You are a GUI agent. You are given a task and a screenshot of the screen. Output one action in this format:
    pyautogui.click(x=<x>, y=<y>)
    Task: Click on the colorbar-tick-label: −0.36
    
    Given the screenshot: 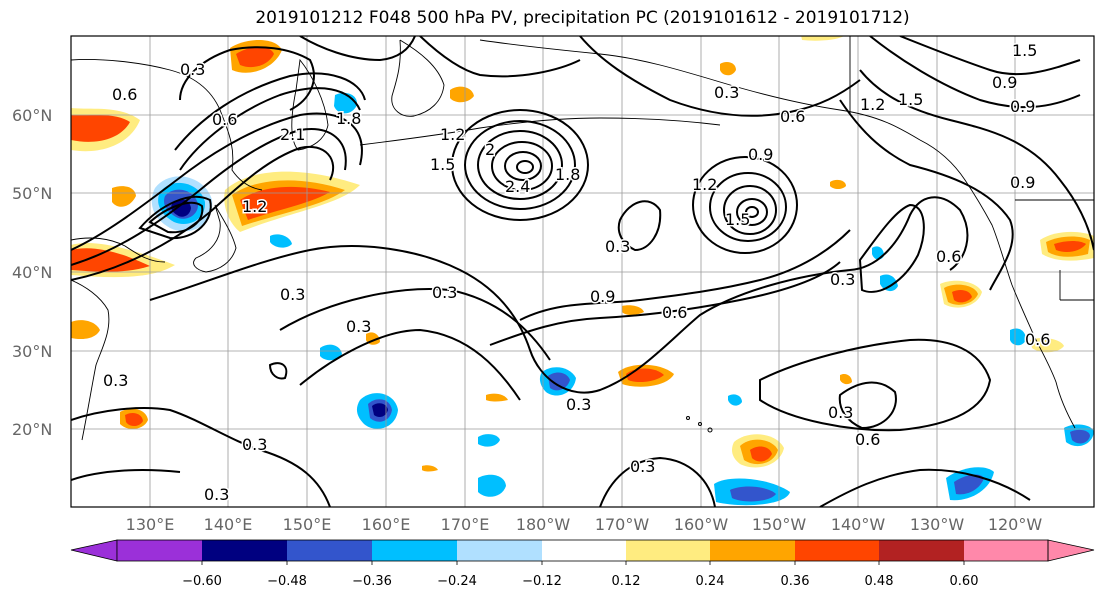 What is the action you would take?
    pyautogui.click(x=372, y=581)
    